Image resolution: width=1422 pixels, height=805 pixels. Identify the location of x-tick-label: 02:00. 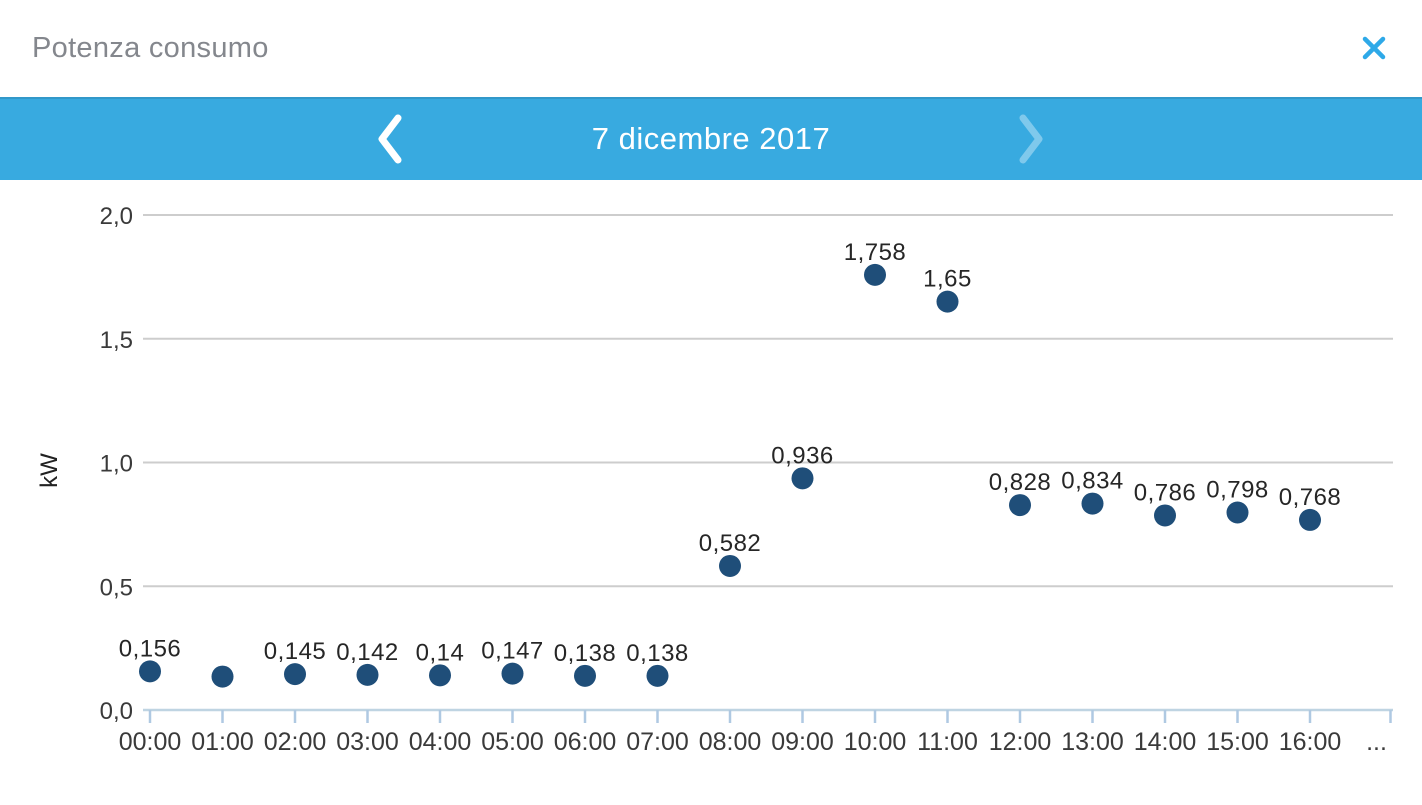
(295, 742).